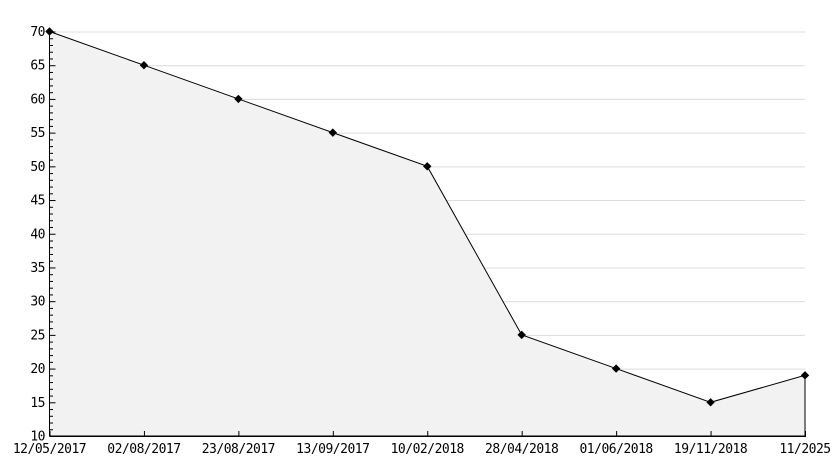 Image resolution: width=834 pixels, height=468 pixels. I want to click on x-tick-label: 13/09/2017, so click(332, 449).